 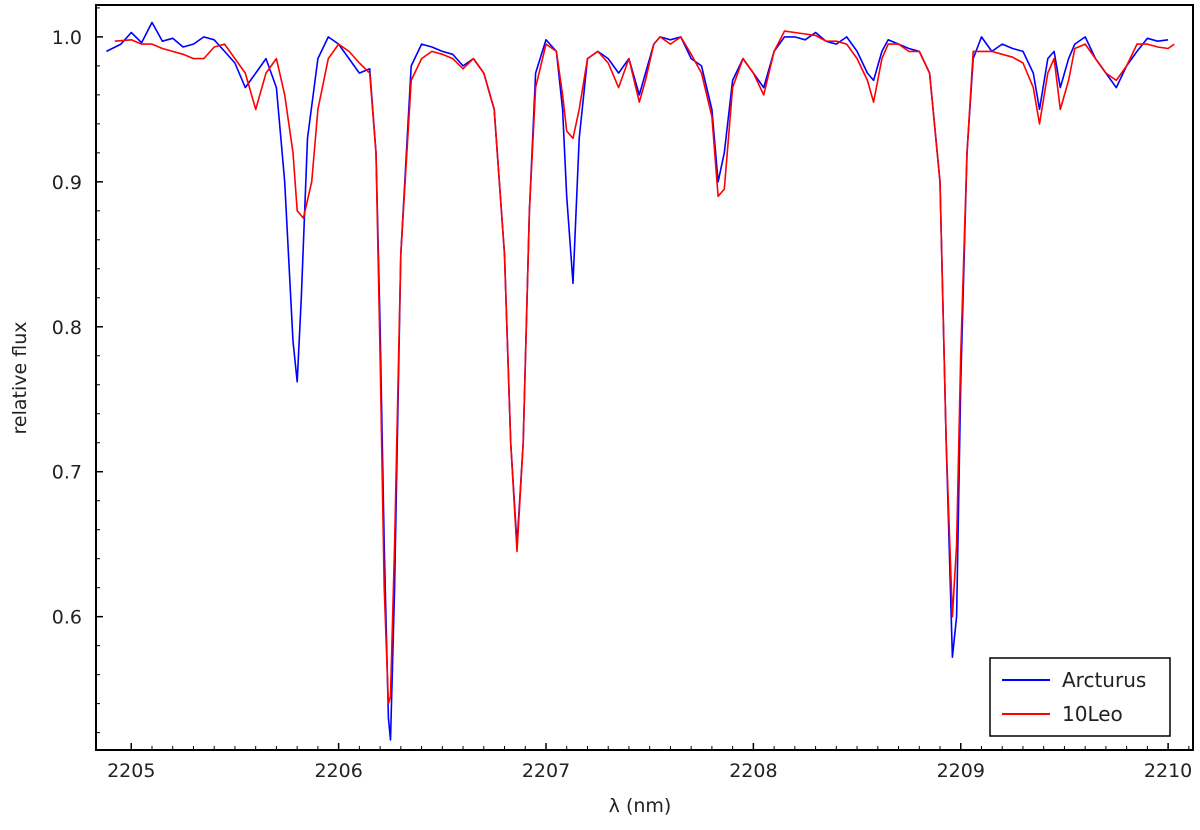 What do you see at coordinates (67, 473) in the screenshot?
I see `y-tick-label: 0.7` at bounding box center [67, 473].